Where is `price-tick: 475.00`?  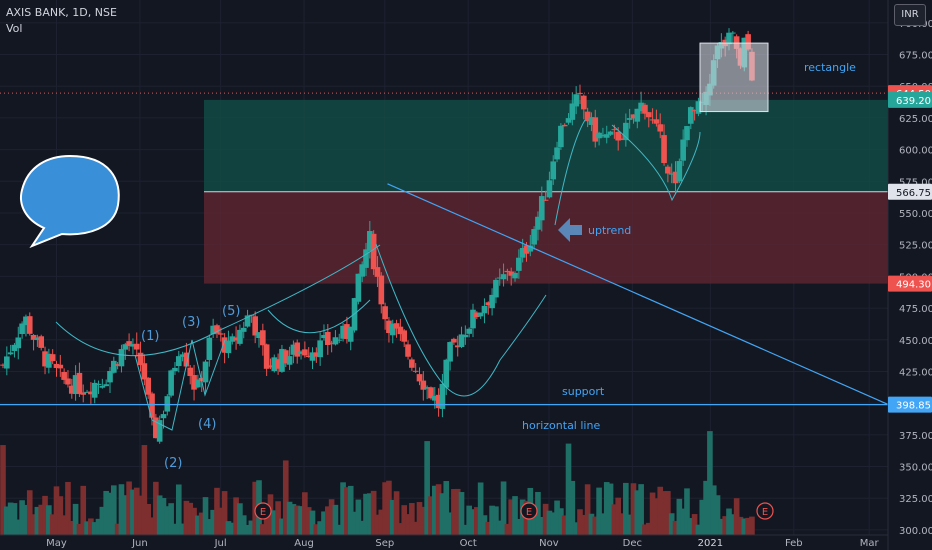 price-tick: 475.00 is located at coordinates (915, 309).